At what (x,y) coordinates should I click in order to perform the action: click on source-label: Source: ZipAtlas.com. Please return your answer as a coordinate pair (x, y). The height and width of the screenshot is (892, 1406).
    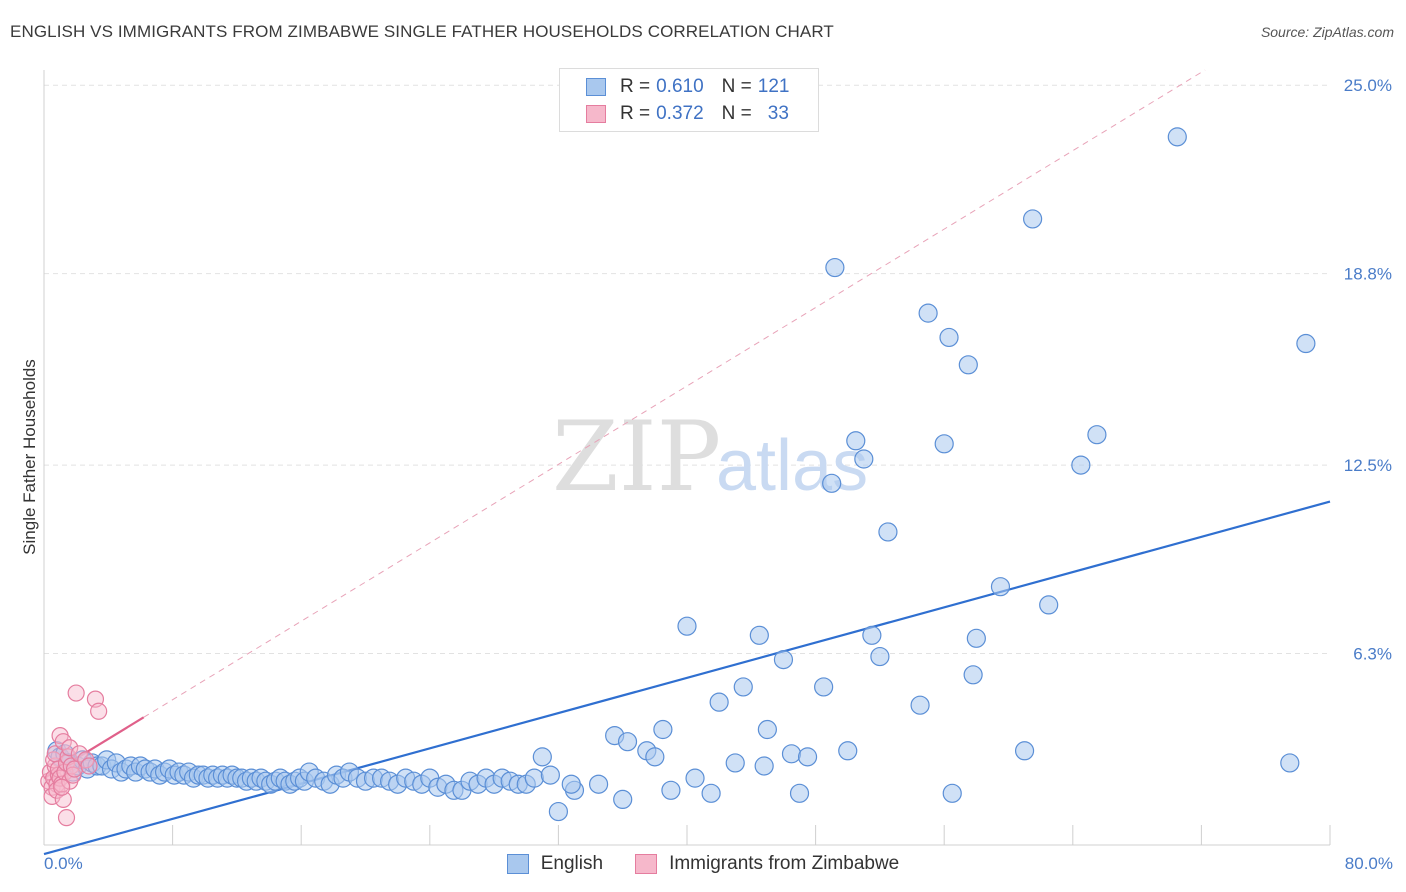
    Looking at the image, I should click on (1327, 32).